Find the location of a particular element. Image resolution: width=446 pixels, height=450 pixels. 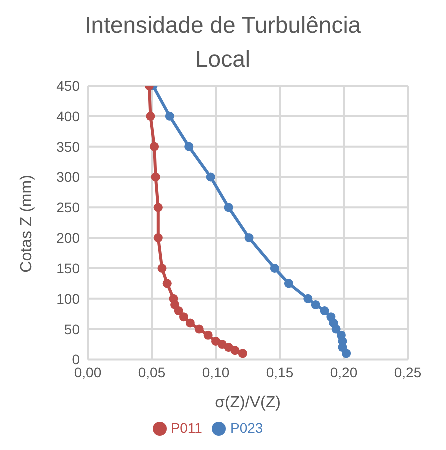

y-tick-label: 300 is located at coordinates (68, 177).